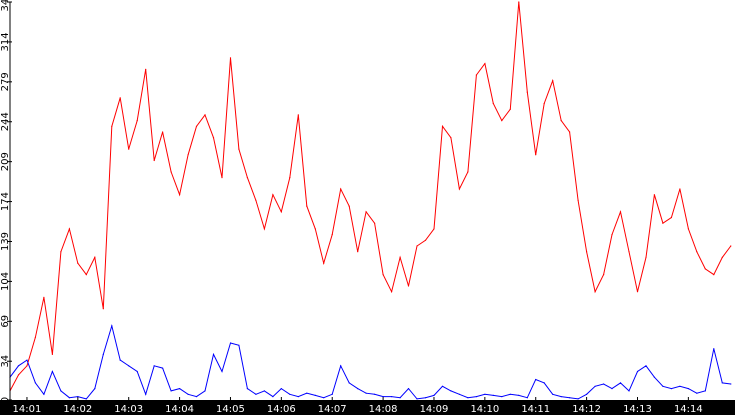  What do you see at coordinates (5, 81) in the screenshot?
I see `y-tick-label: 279` at bounding box center [5, 81].